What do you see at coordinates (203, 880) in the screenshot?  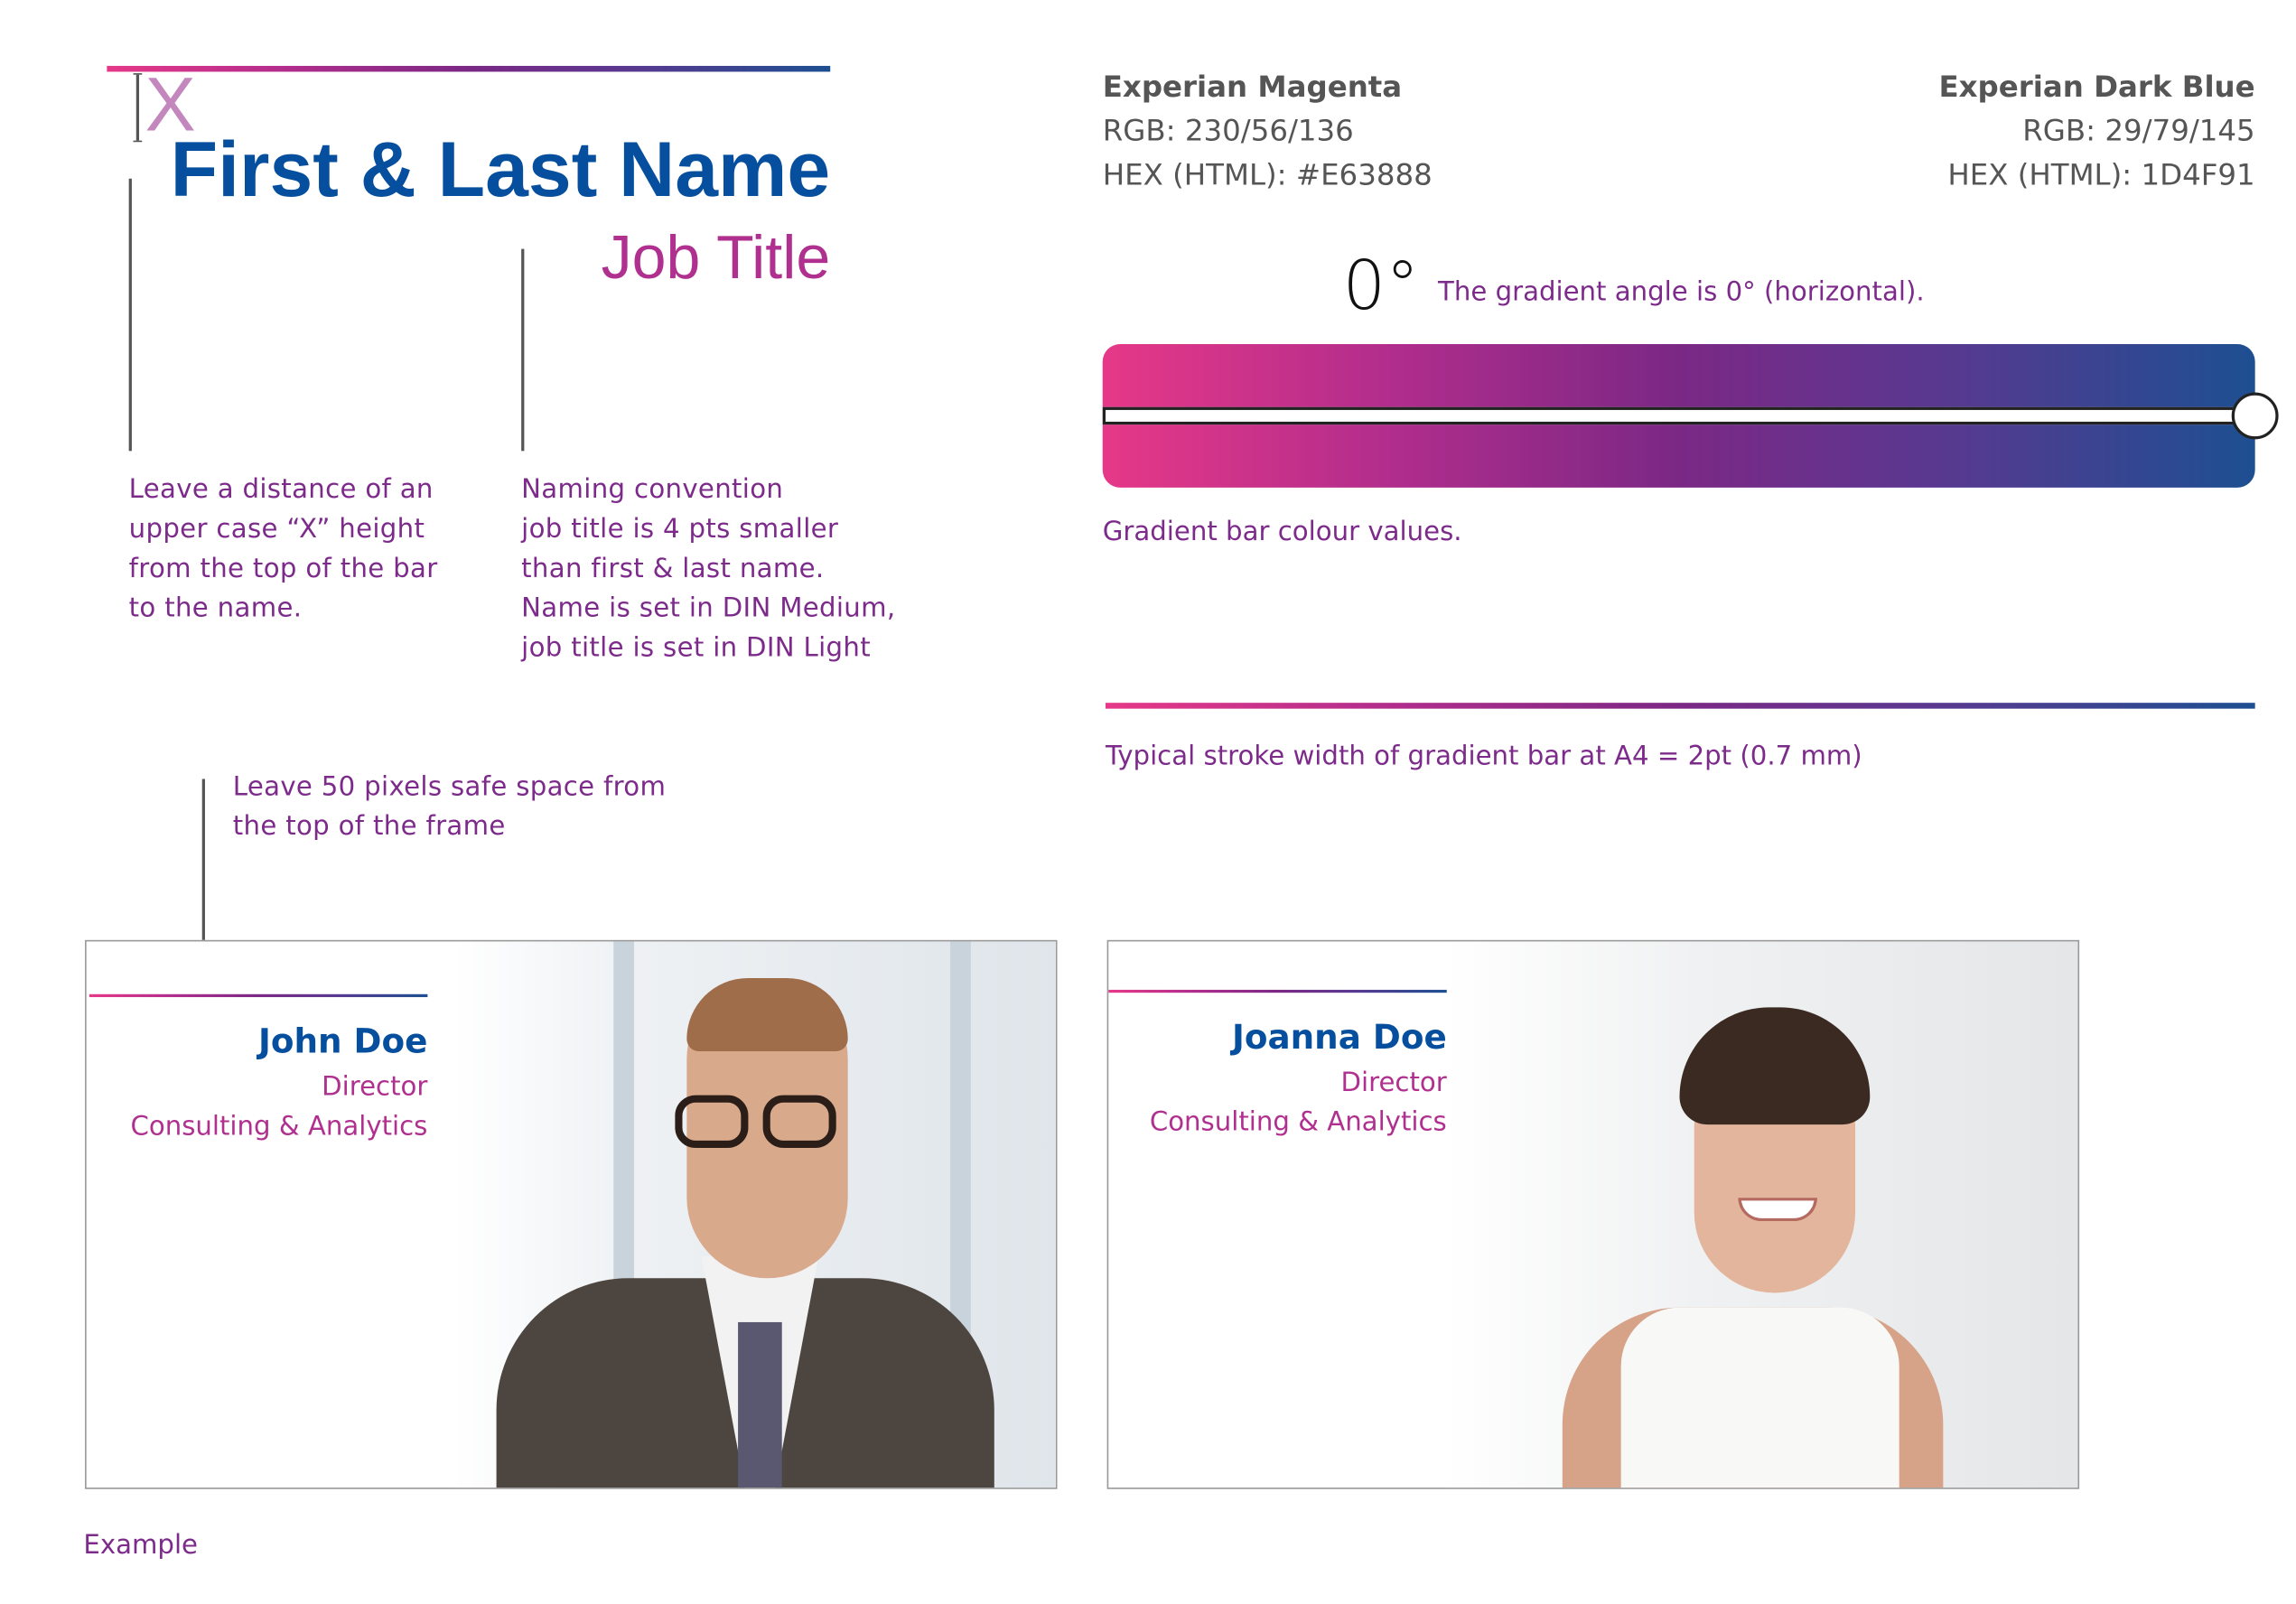 I see `safe-space-line` at bounding box center [203, 880].